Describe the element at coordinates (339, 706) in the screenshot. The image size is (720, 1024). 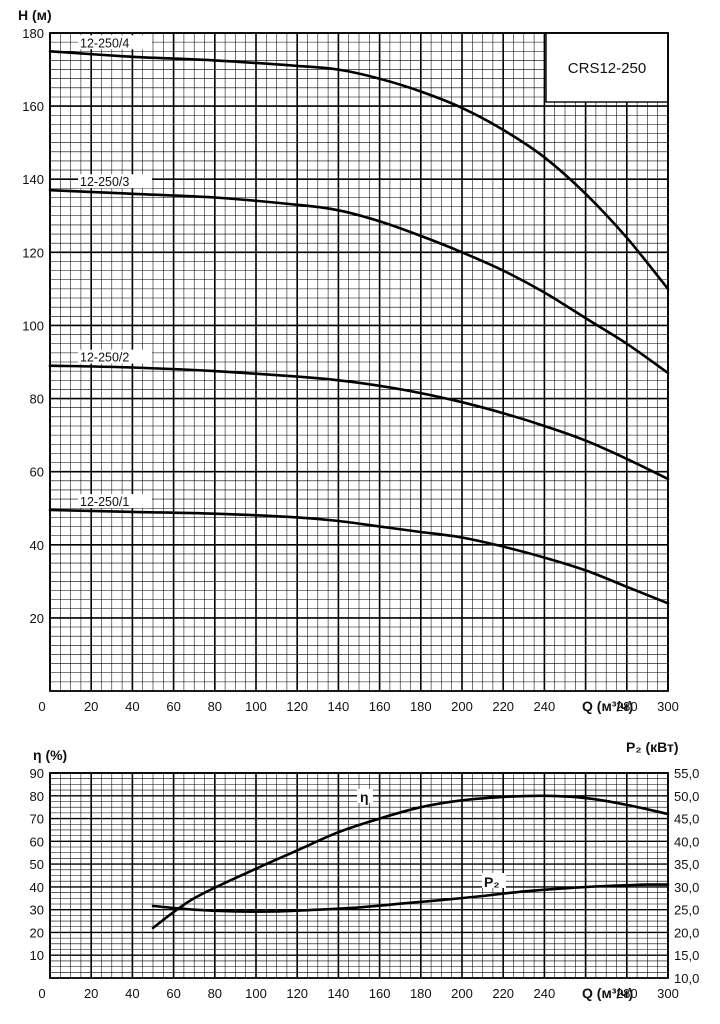
I see `head-x-tick-label: 140` at that location.